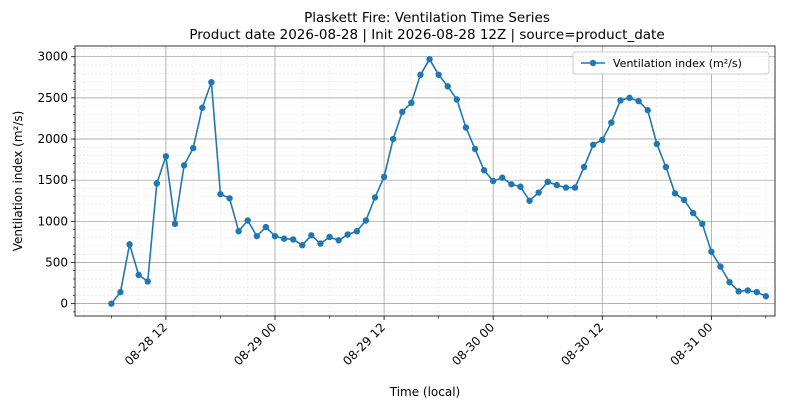  What do you see at coordinates (52, 98) in the screenshot?
I see `y-tick-label: 2500` at bounding box center [52, 98].